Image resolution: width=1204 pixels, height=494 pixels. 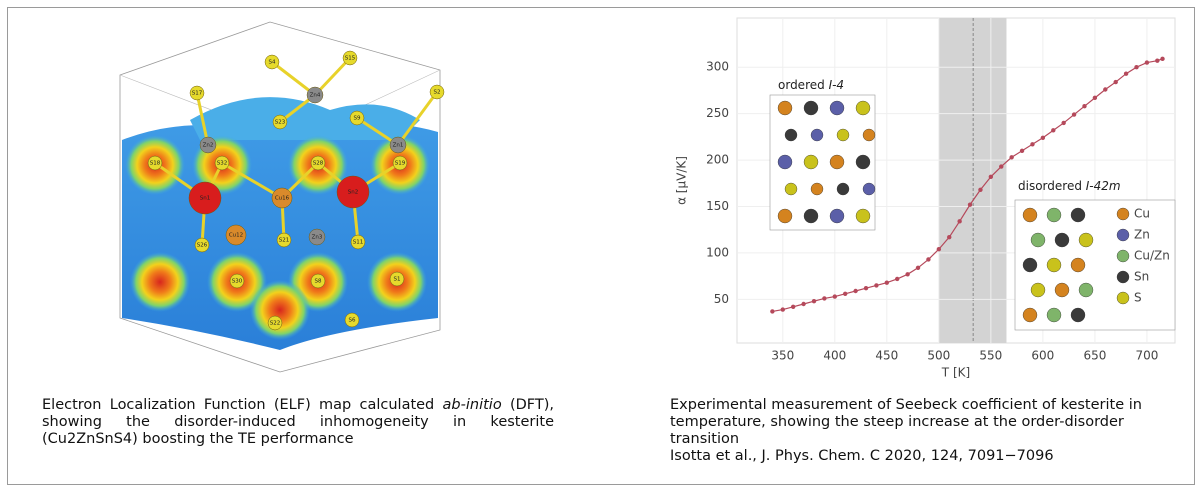 I want to click on atom-label: S28, so click(x=318, y=164).